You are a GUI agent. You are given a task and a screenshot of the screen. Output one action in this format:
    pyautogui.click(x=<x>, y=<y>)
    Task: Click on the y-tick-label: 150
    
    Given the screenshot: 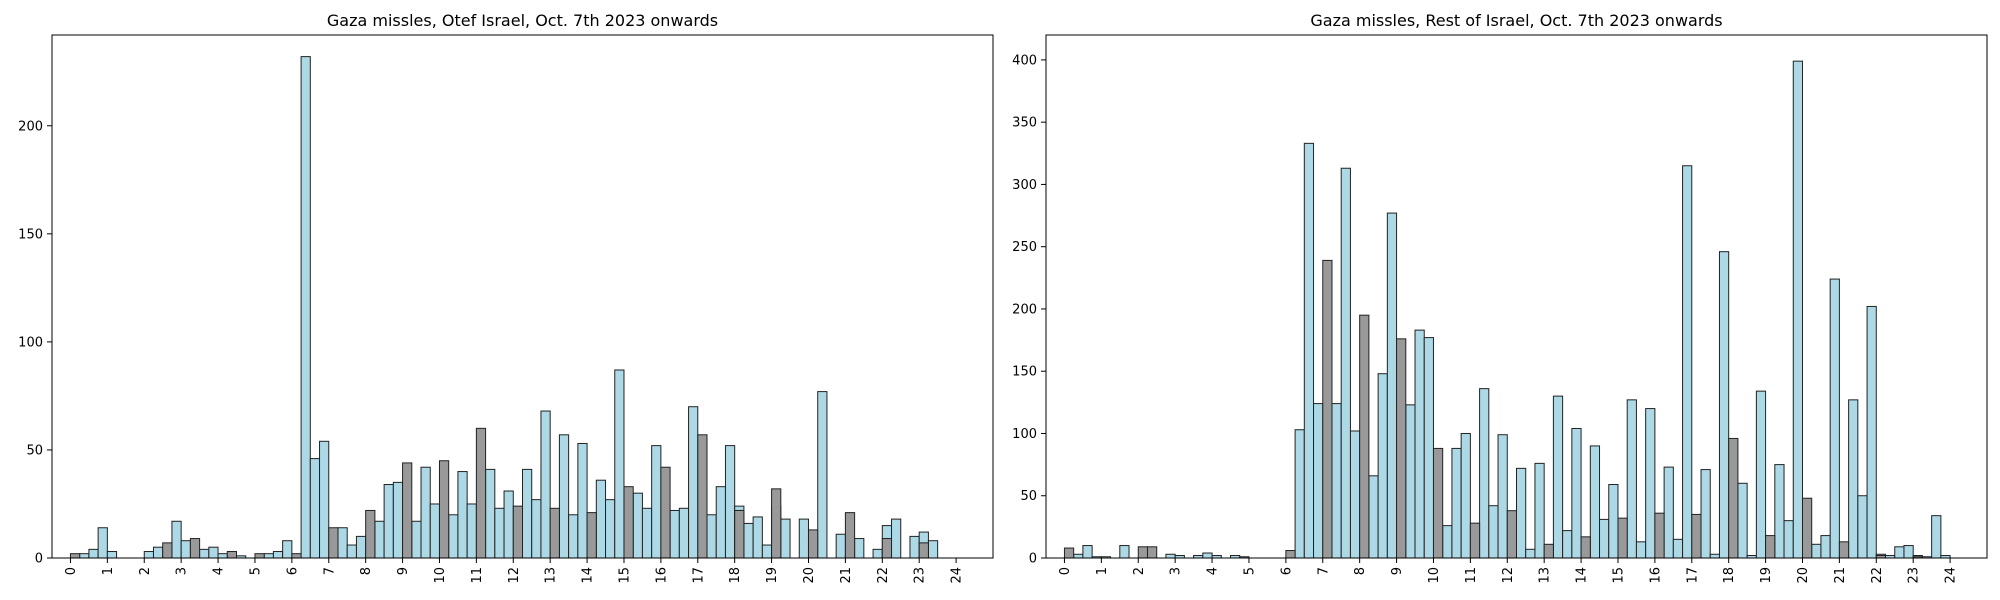 What is the action you would take?
    pyautogui.click(x=1024, y=372)
    